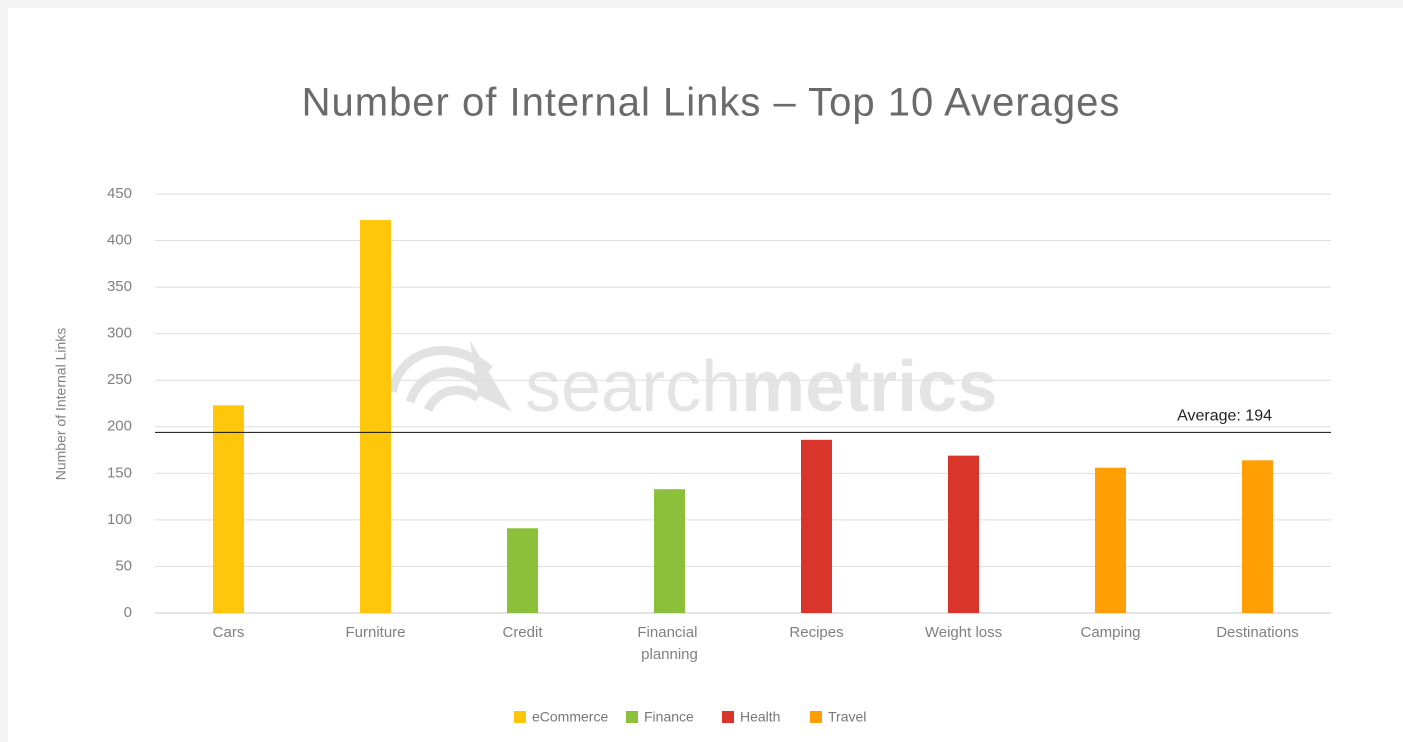 This screenshot has width=1403, height=742. Describe the element at coordinates (449, 376) in the screenshot. I see `watermark-logo` at that location.